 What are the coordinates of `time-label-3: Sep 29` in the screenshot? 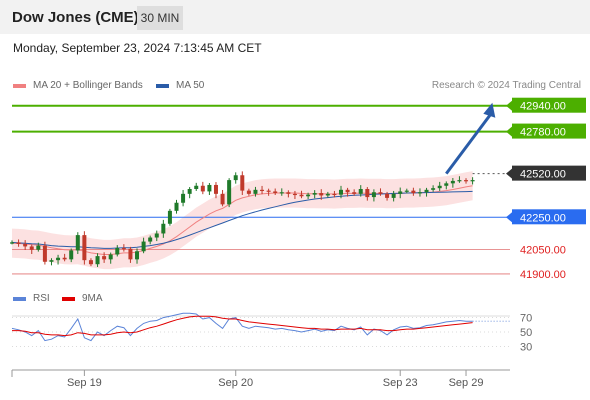 It's located at (466, 383).